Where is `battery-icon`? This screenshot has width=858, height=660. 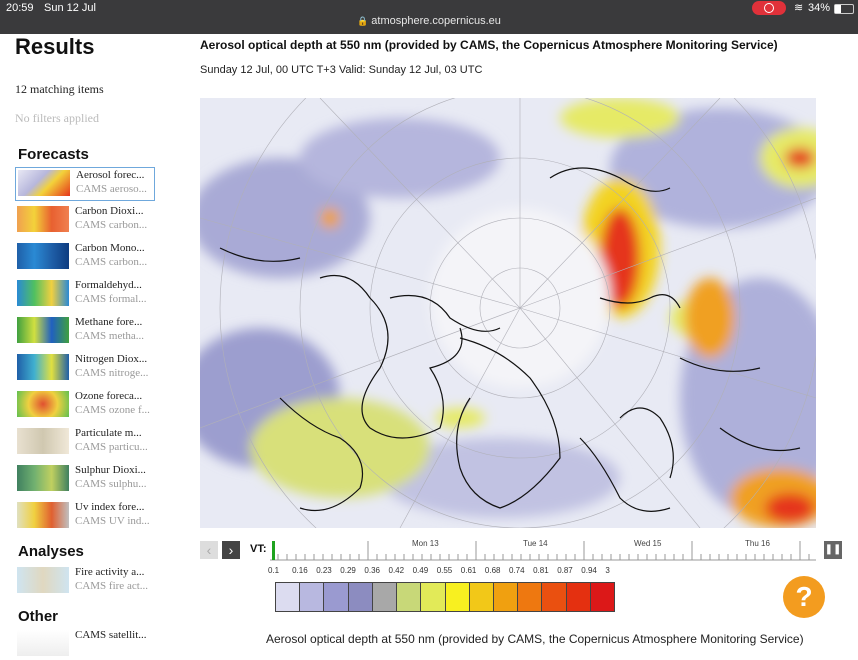 battery-icon is located at coordinates (844, 9).